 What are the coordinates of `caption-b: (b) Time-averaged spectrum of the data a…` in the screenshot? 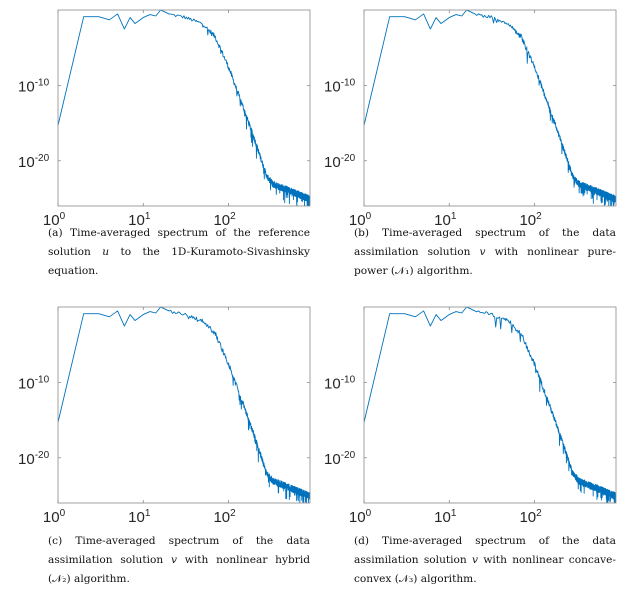 It's located at (485, 252).